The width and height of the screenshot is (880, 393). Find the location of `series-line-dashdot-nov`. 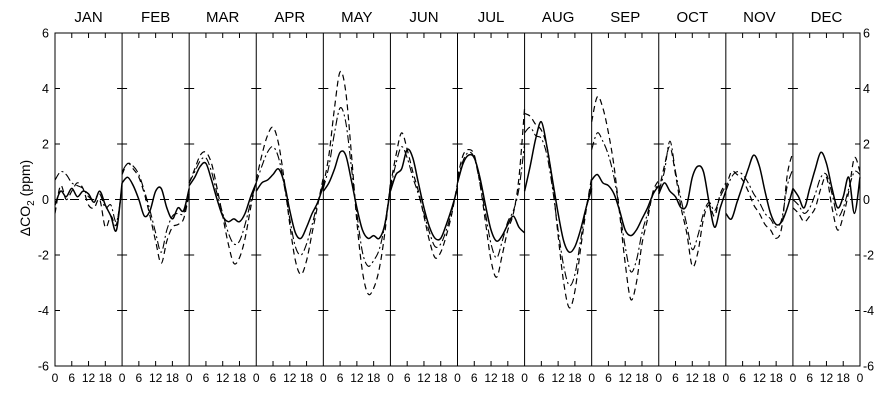

series-line-dashdot-nov is located at coordinates (759, 198).